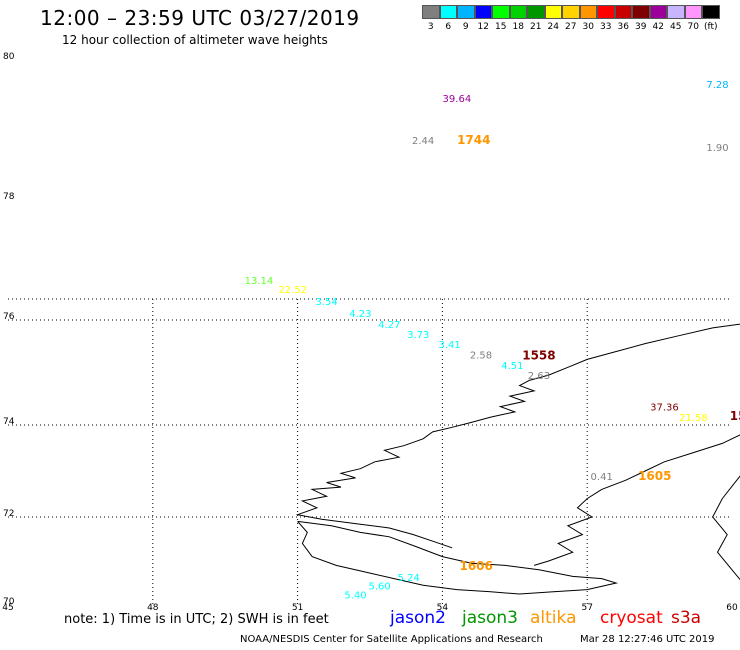 The image size is (740, 650). Describe the element at coordinates (9, 197) in the screenshot. I see `lat-tick-label: 78` at that location.